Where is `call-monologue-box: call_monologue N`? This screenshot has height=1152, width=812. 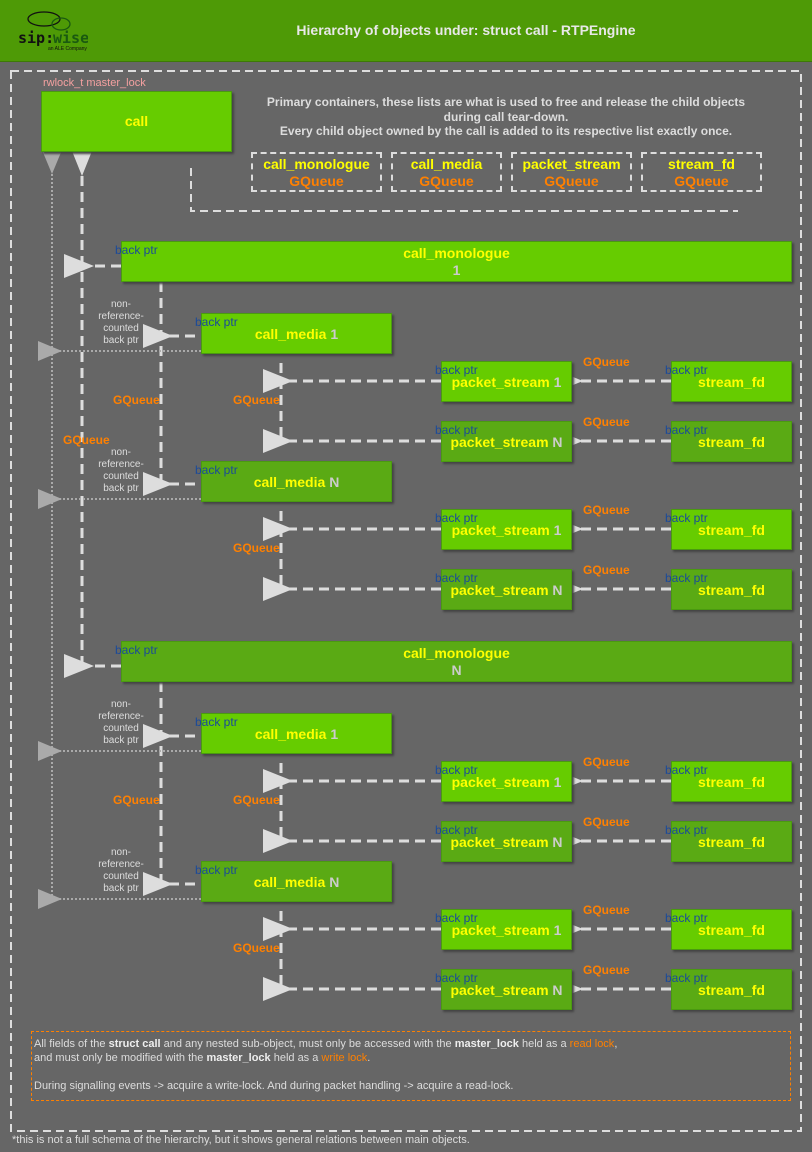
call-monologue-box: call_monologue N is located at coordinates (456, 661).